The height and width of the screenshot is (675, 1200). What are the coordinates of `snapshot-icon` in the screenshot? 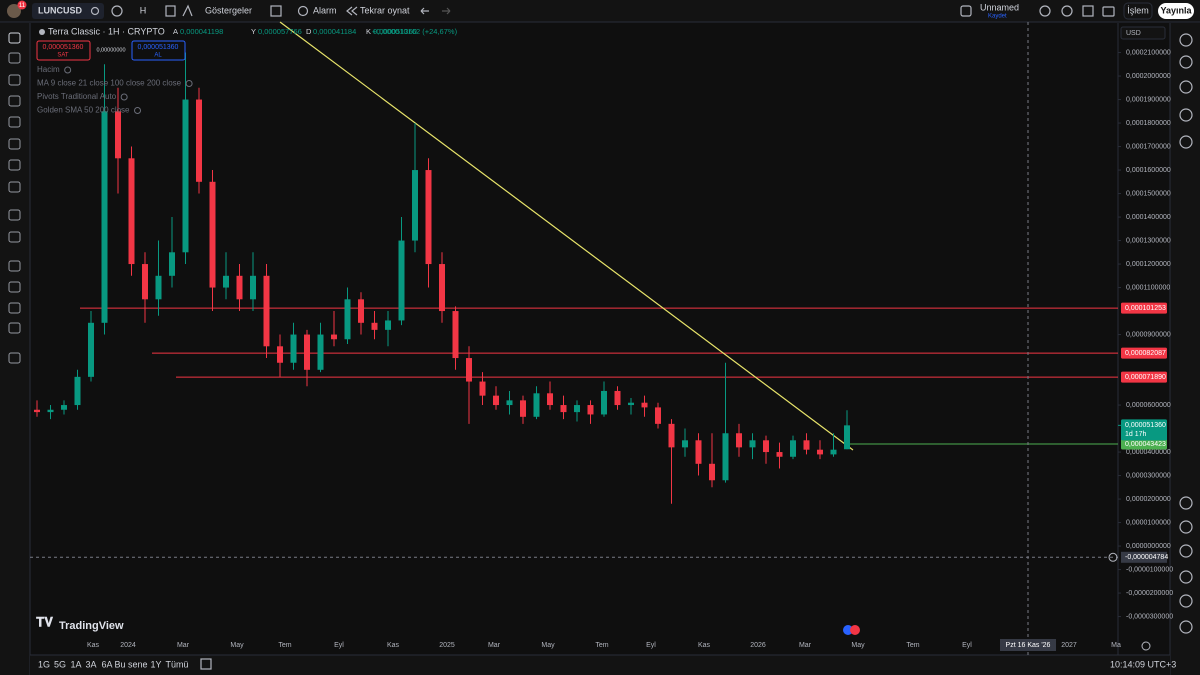 It's located at (1108, 11).